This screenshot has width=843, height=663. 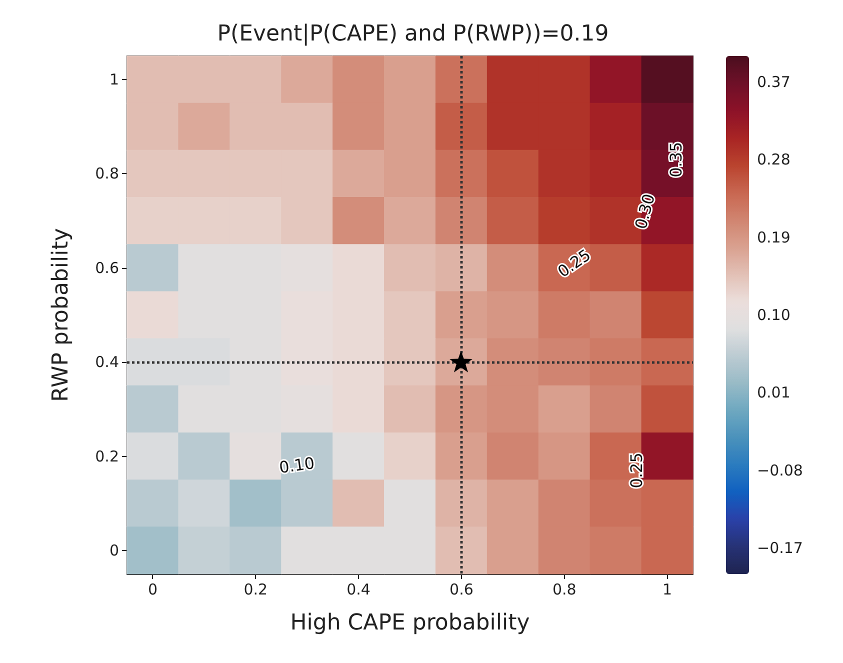 What do you see at coordinates (667, 589) in the screenshot?
I see `x-tick-label: 1` at bounding box center [667, 589].